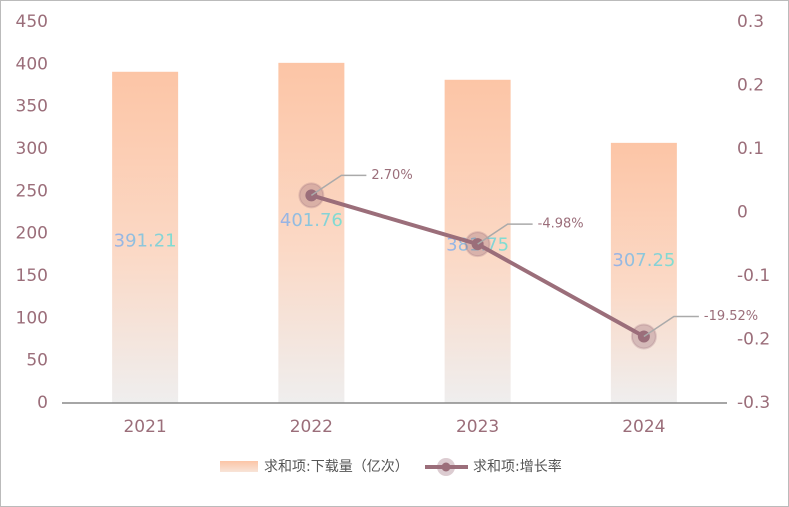 Image resolution: width=789 pixels, height=507 pixels. I want to click on line-value-label: -19.52%, so click(731, 316).